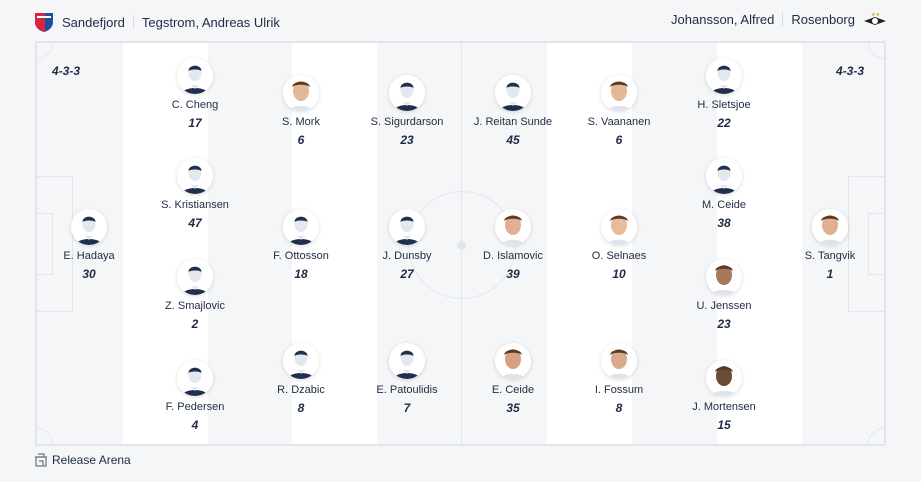  What do you see at coordinates (407, 122) in the screenshot?
I see `player-name: S. Sigurdarson` at bounding box center [407, 122].